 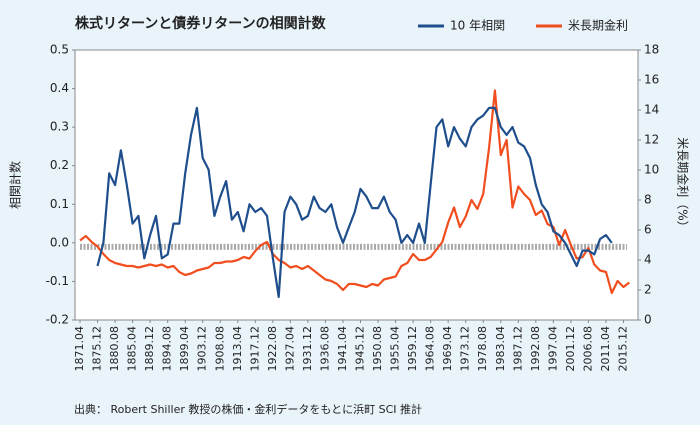 I want to click on x-tick-label: 1955.04, so click(x=395, y=349).